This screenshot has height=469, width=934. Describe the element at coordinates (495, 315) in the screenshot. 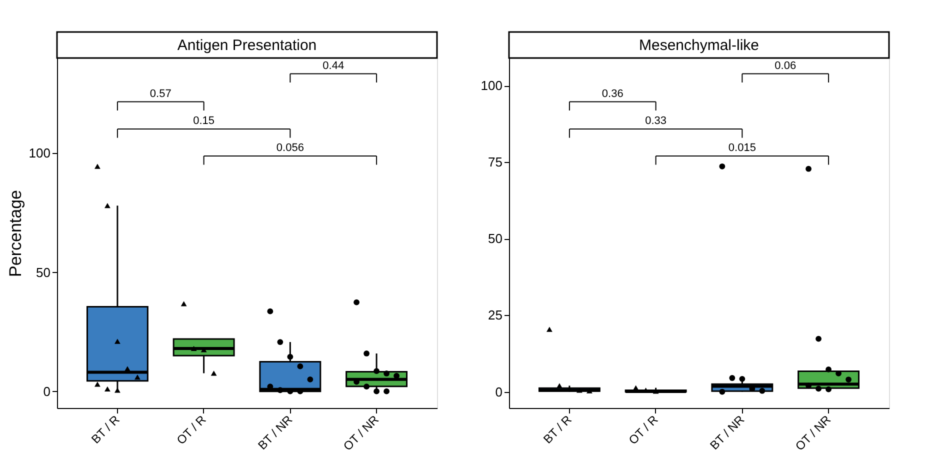

I see `y-tick-label: 25` at that location.